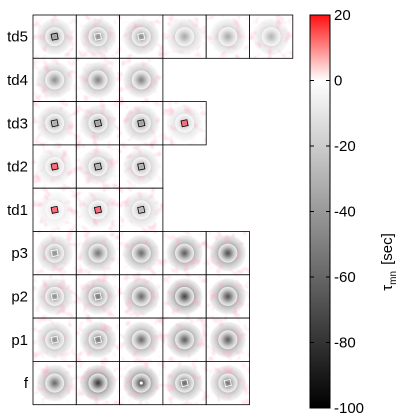 The height and width of the screenshot is (418, 415). Describe the element at coordinates (17, 80) in the screenshot. I see `row-label-td4: td4` at that location.